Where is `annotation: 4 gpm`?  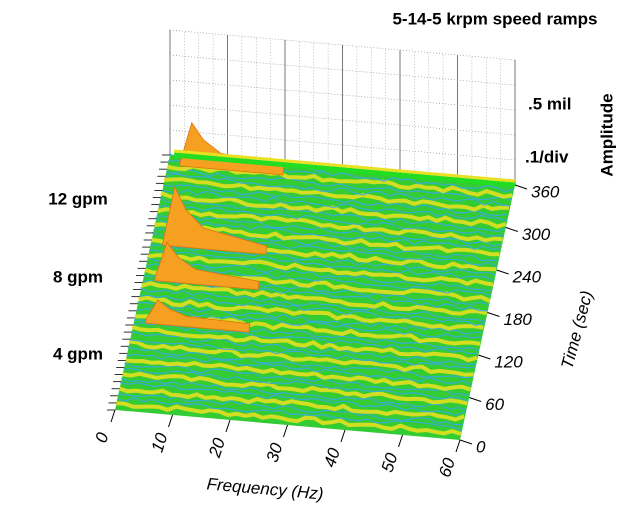
annotation: 4 gpm is located at coordinates (78, 353).